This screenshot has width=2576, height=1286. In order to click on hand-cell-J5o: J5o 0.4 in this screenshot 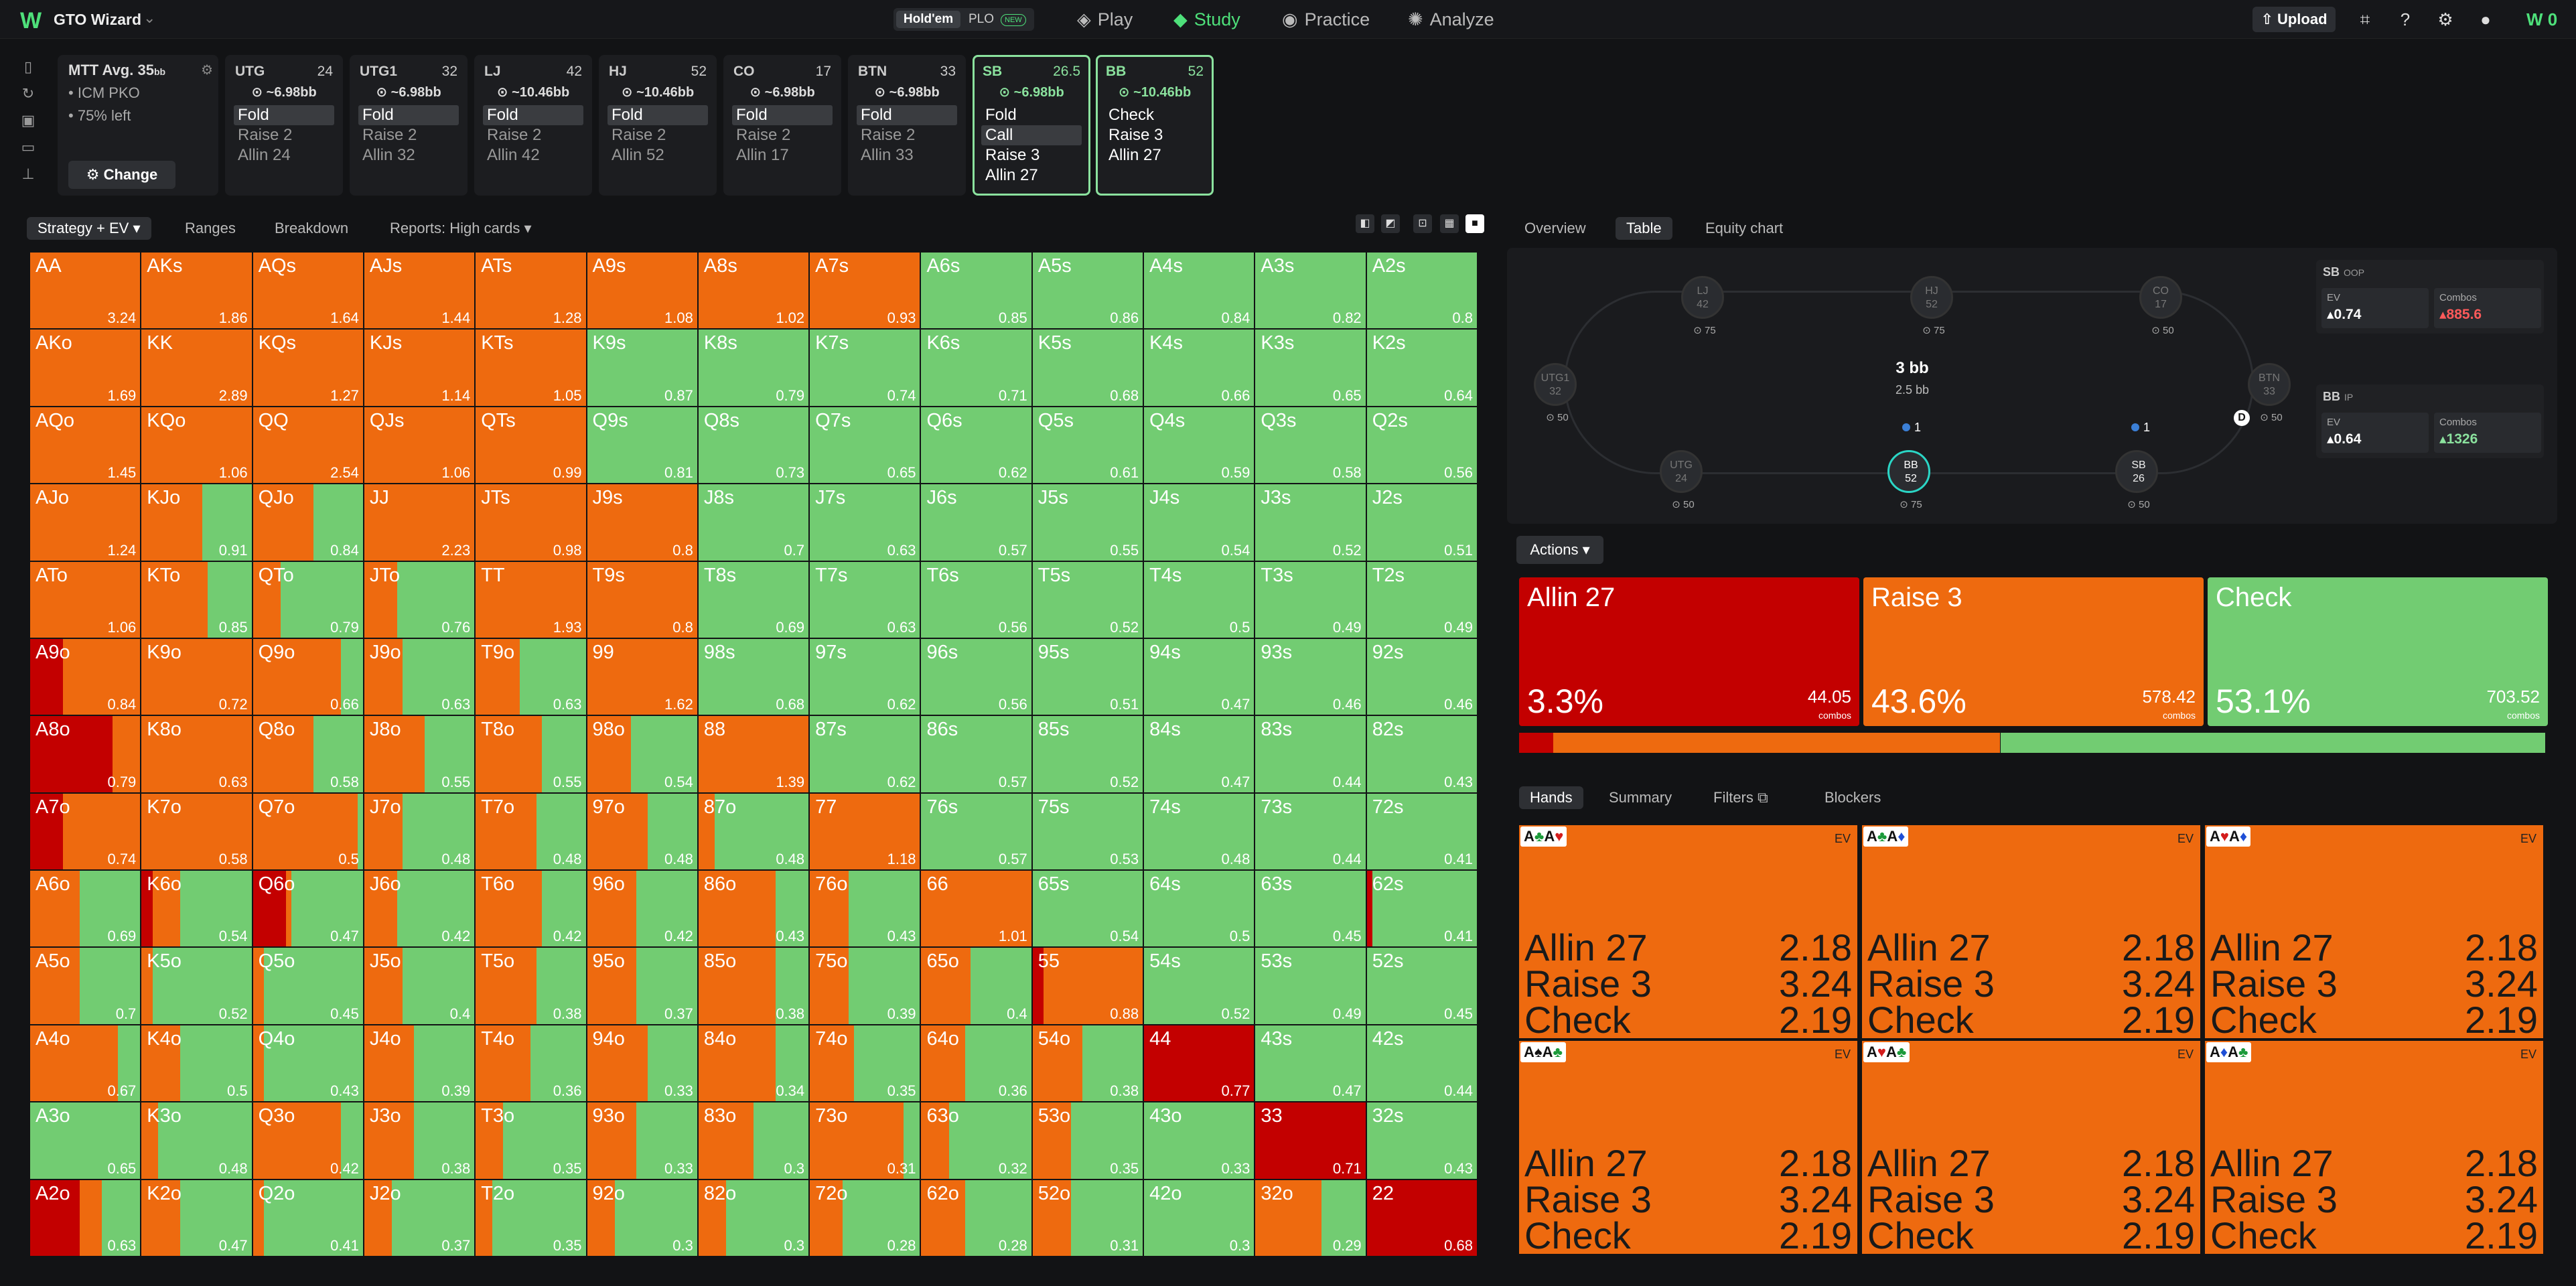, I will do `click(419, 986)`.